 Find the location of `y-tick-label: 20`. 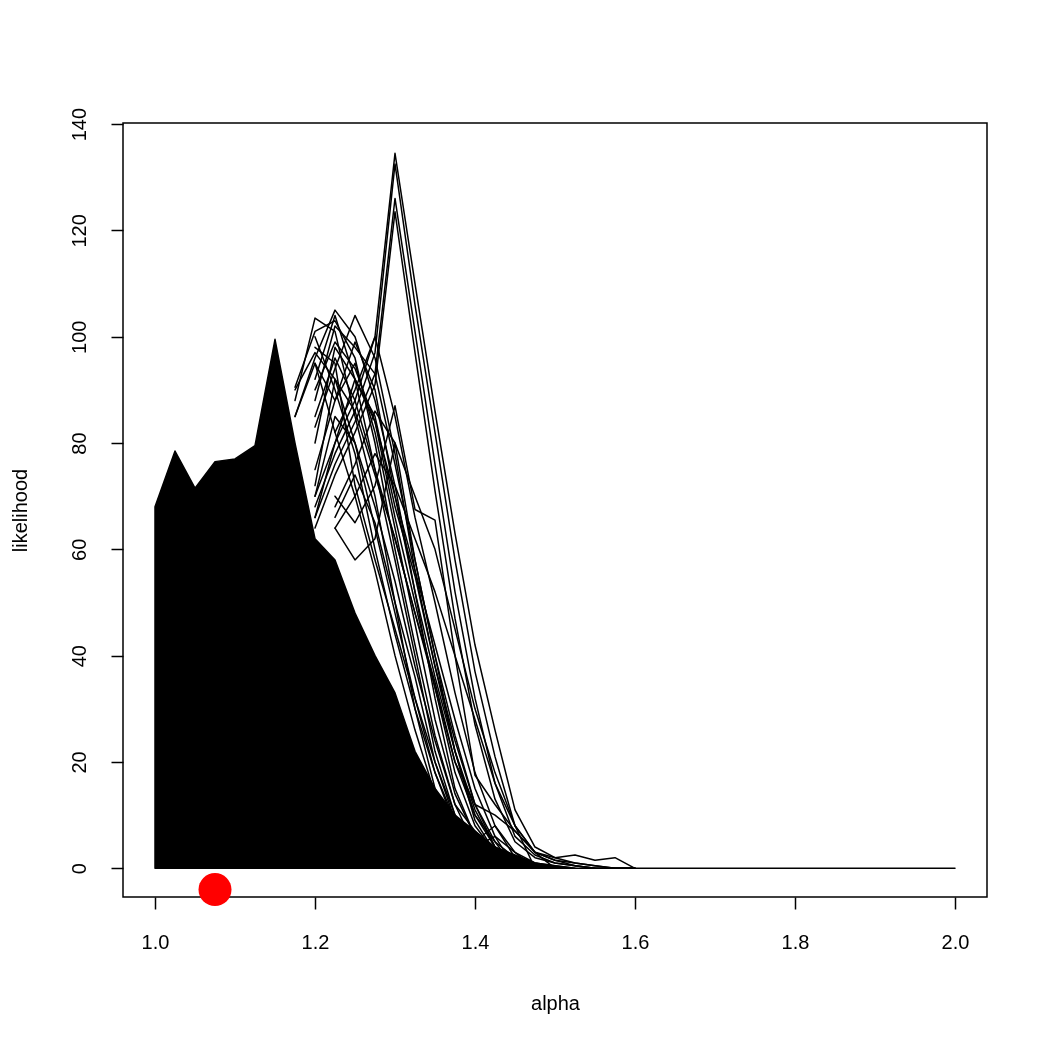

y-tick-label: 20 is located at coordinates (78, 762).